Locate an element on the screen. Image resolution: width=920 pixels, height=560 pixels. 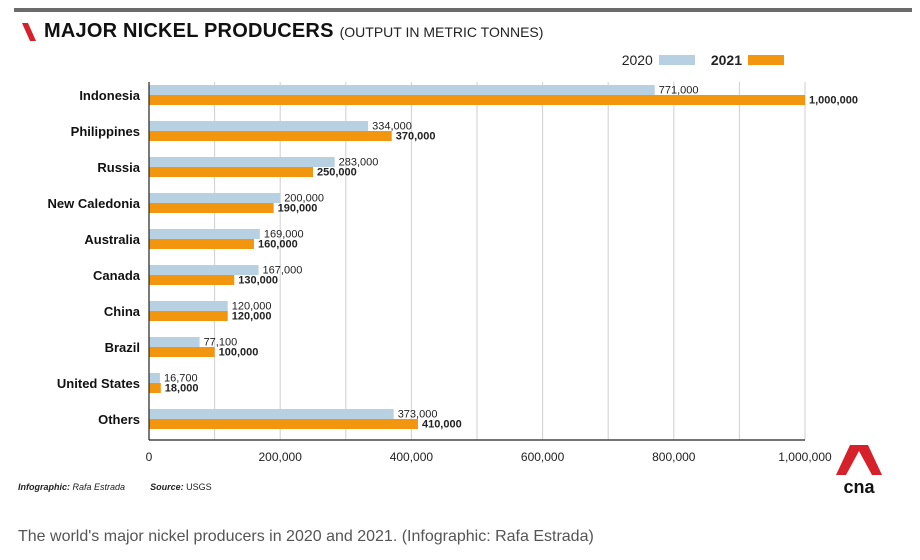
value-label-2021: 1,000,000 is located at coordinates (833, 101).